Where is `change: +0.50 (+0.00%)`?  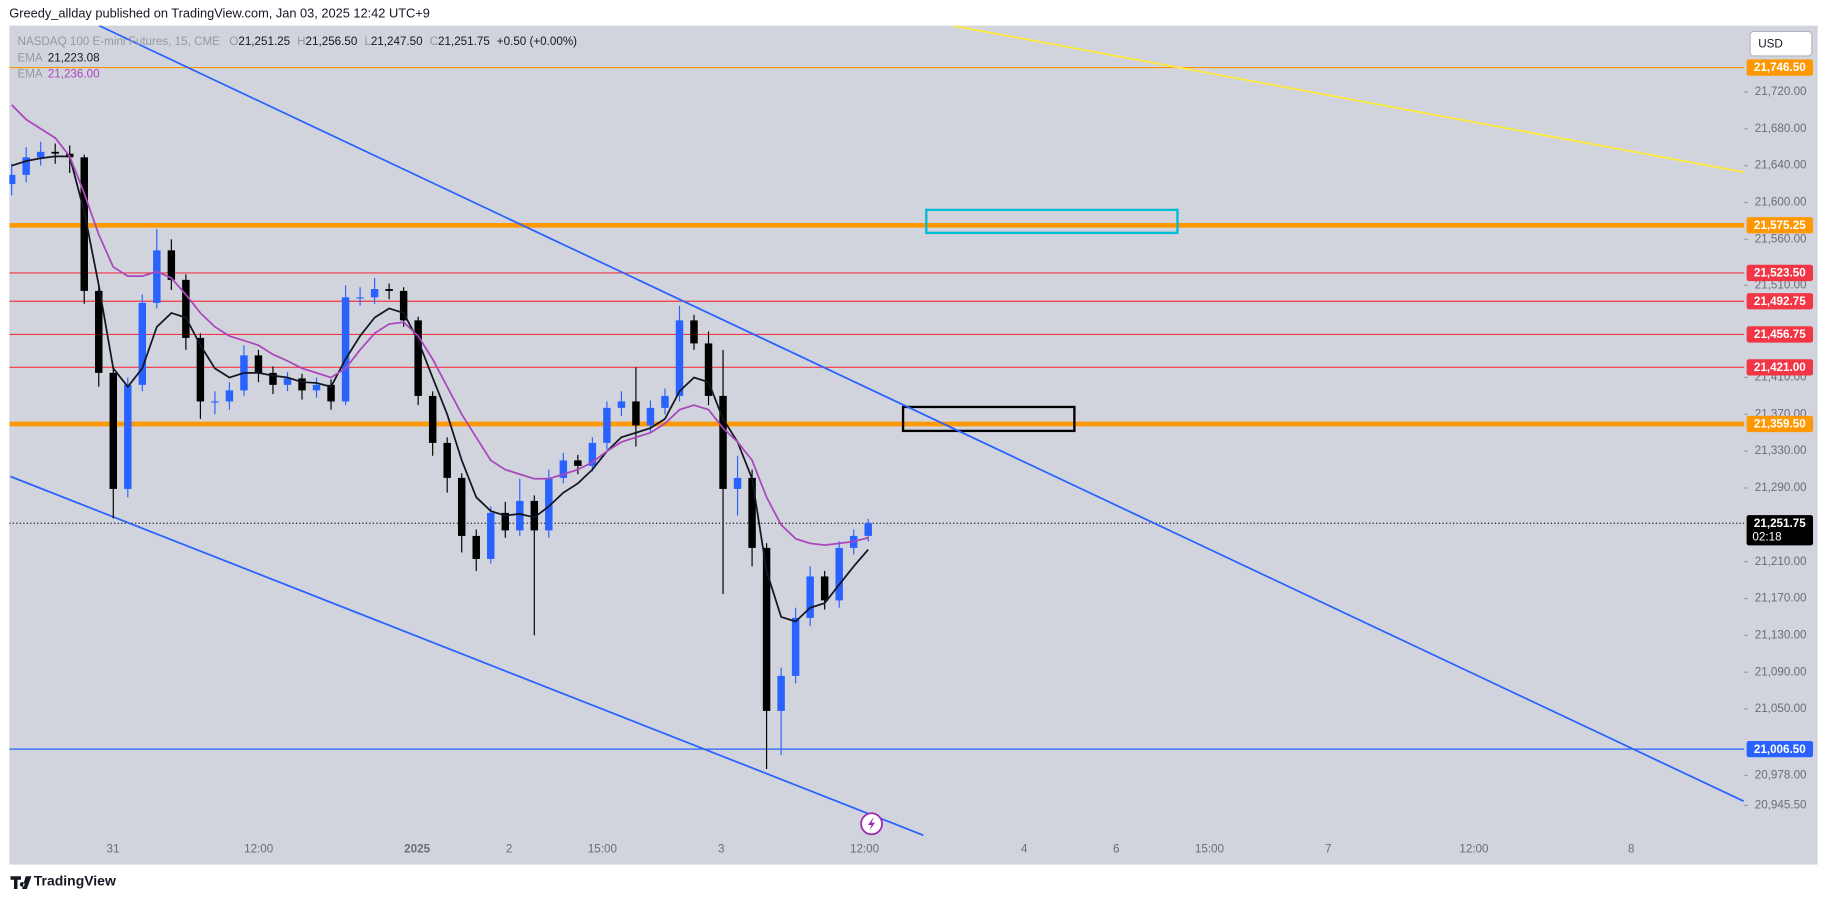
change: +0.50 (+0.00%) is located at coordinates (537, 41).